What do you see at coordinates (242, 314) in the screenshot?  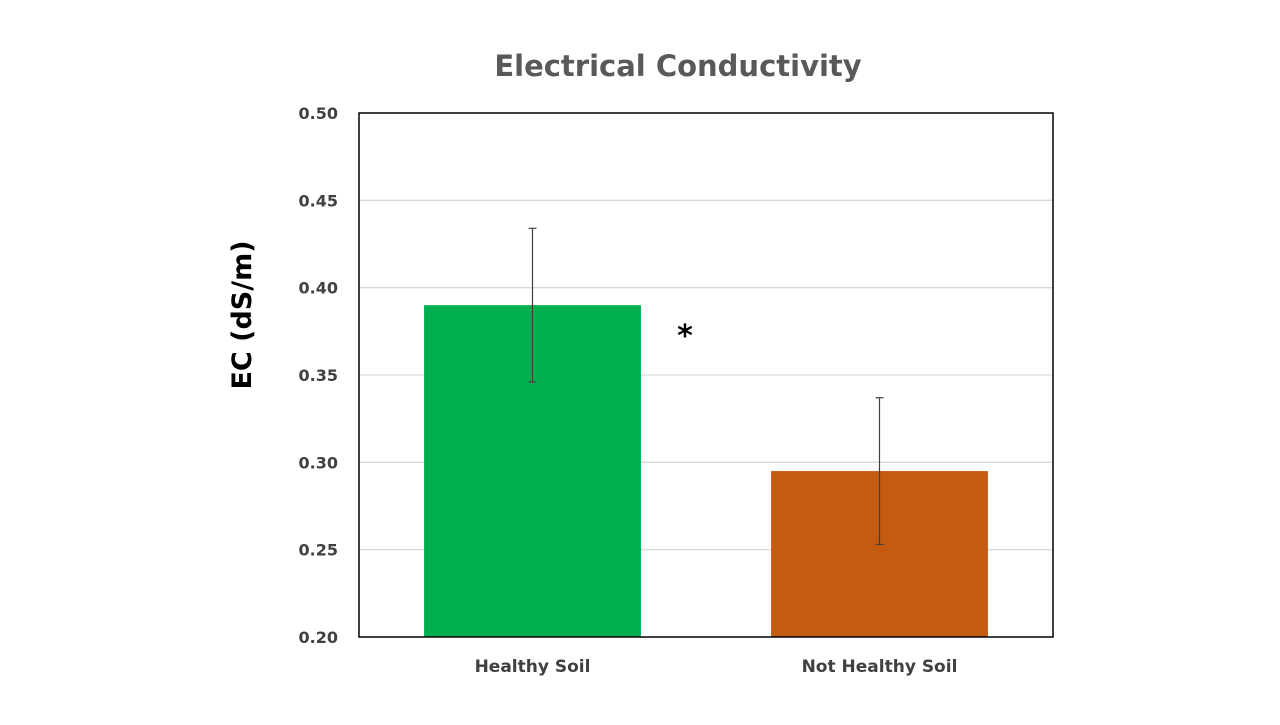 I see `y-axis-label: EC (dS/m)` at bounding box center [242, 314].